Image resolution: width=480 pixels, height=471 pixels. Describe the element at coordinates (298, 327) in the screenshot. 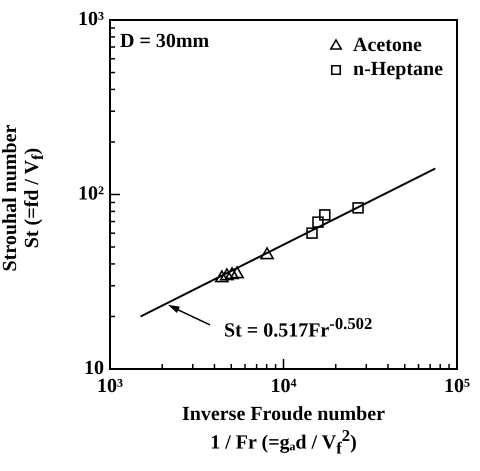

I see `annotation: St = 0.517Fr$^{-0.502}$` at that location.